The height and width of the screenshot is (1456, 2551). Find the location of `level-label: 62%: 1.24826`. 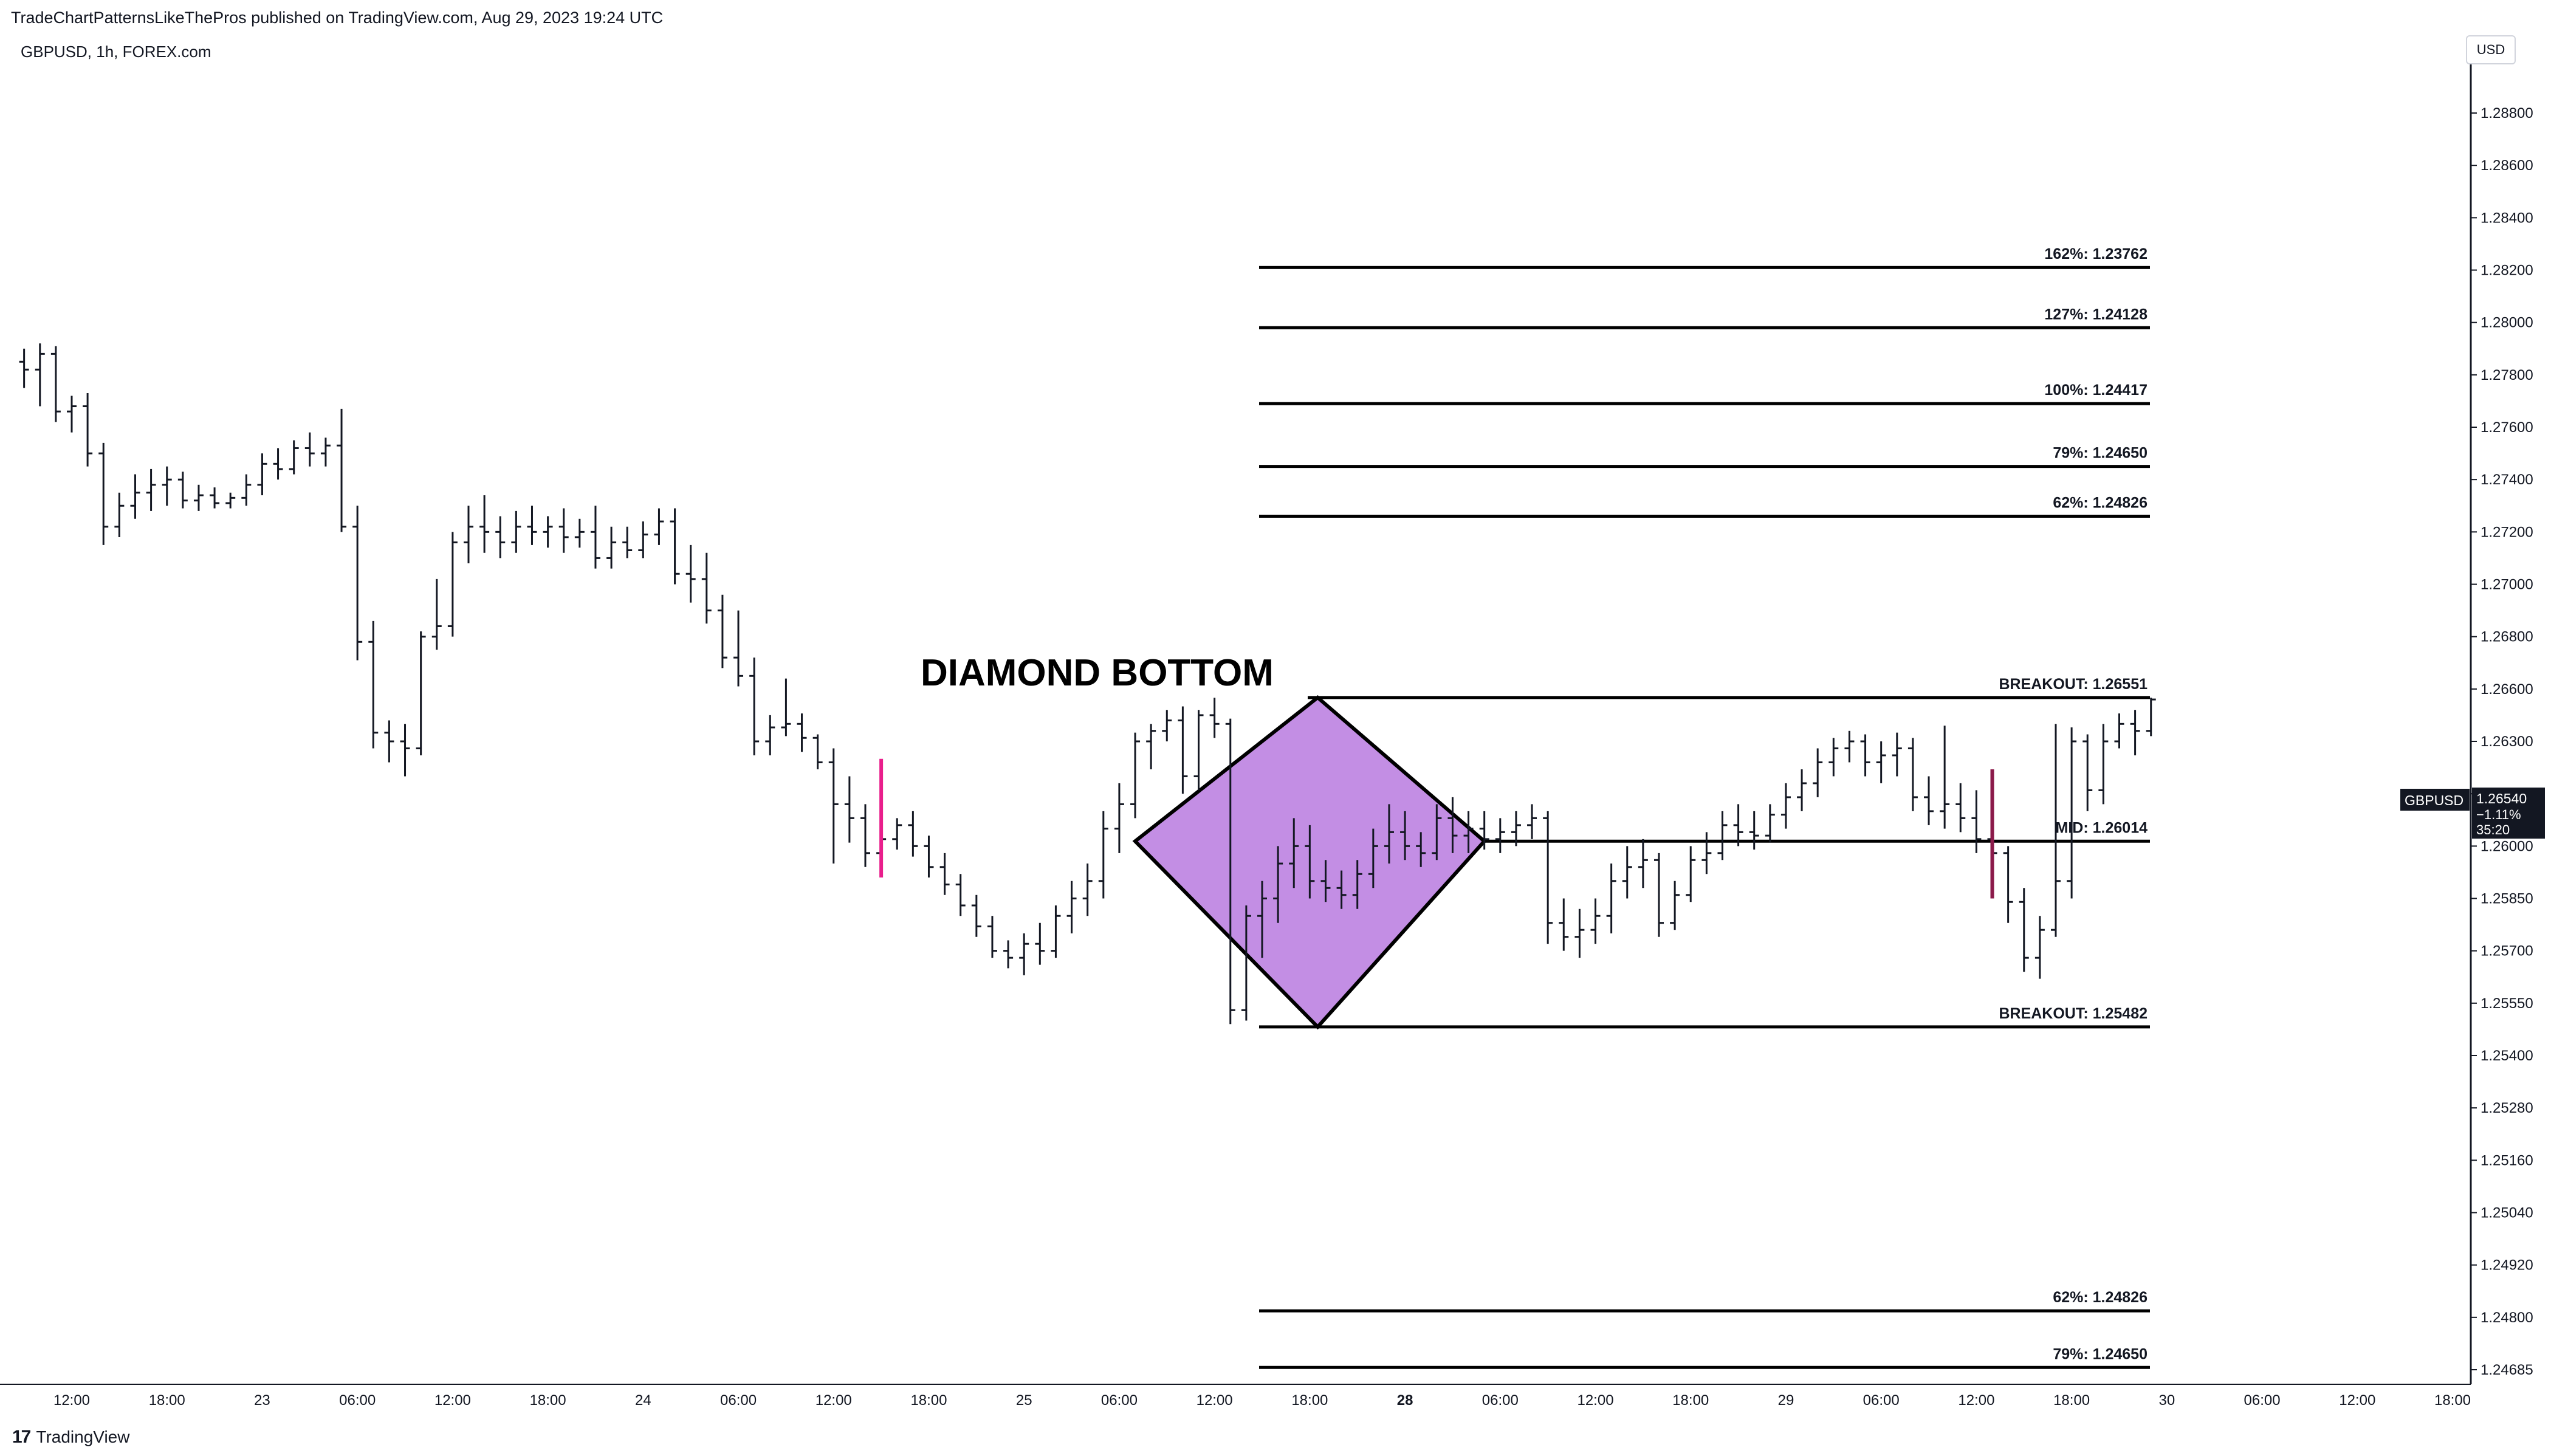

level-label: 62%: 1.24826 is located at coordinates (2101, 502).